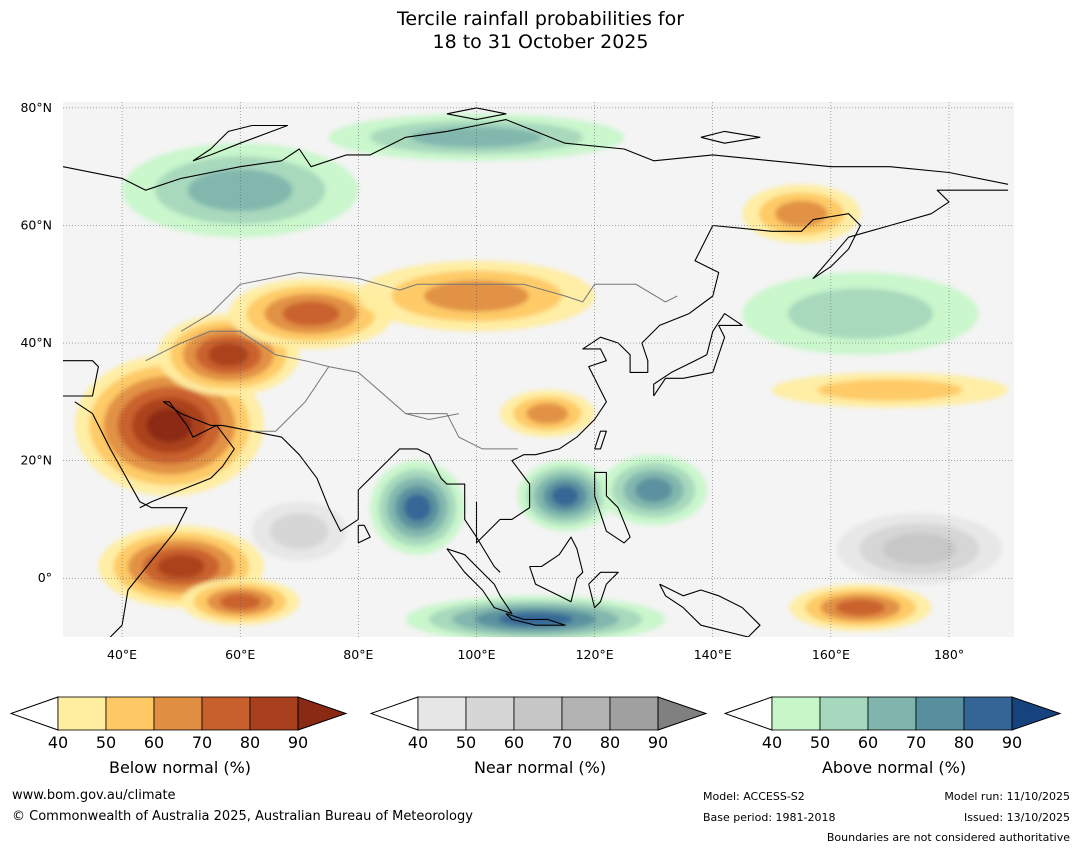 The image size is (1081, 850). I want to click on footer-url: www.bom.gov.au/climate, so click(94, 795).